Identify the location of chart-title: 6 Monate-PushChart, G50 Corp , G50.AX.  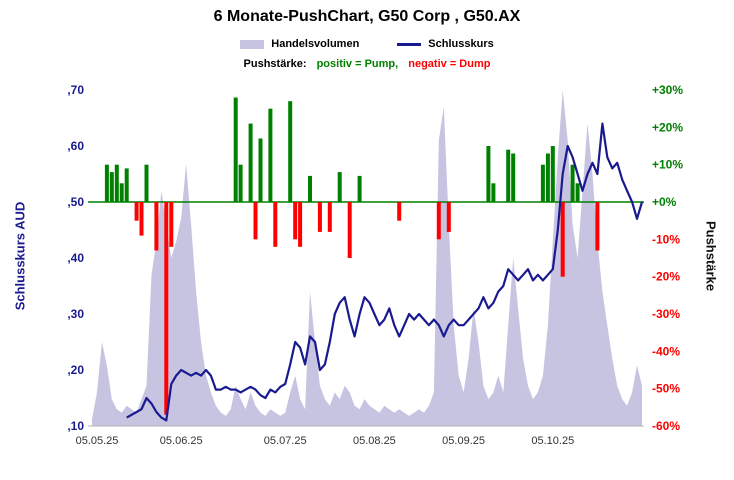
(367, 16).